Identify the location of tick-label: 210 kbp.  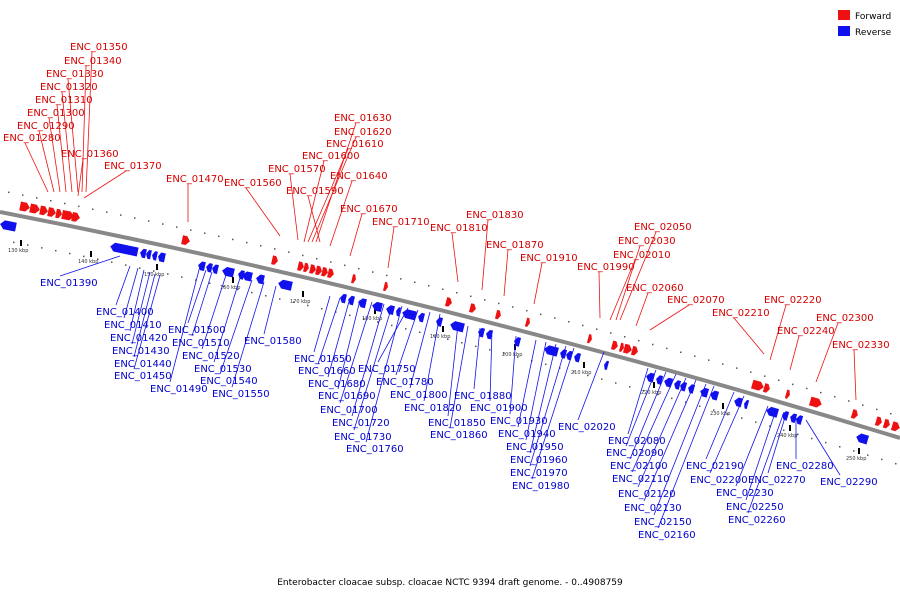
(581, 373).